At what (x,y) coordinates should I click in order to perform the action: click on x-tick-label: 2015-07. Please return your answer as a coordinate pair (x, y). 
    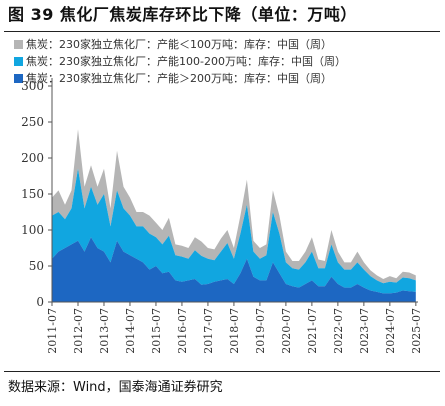
    Looking at the image, I should click on (156, 331).